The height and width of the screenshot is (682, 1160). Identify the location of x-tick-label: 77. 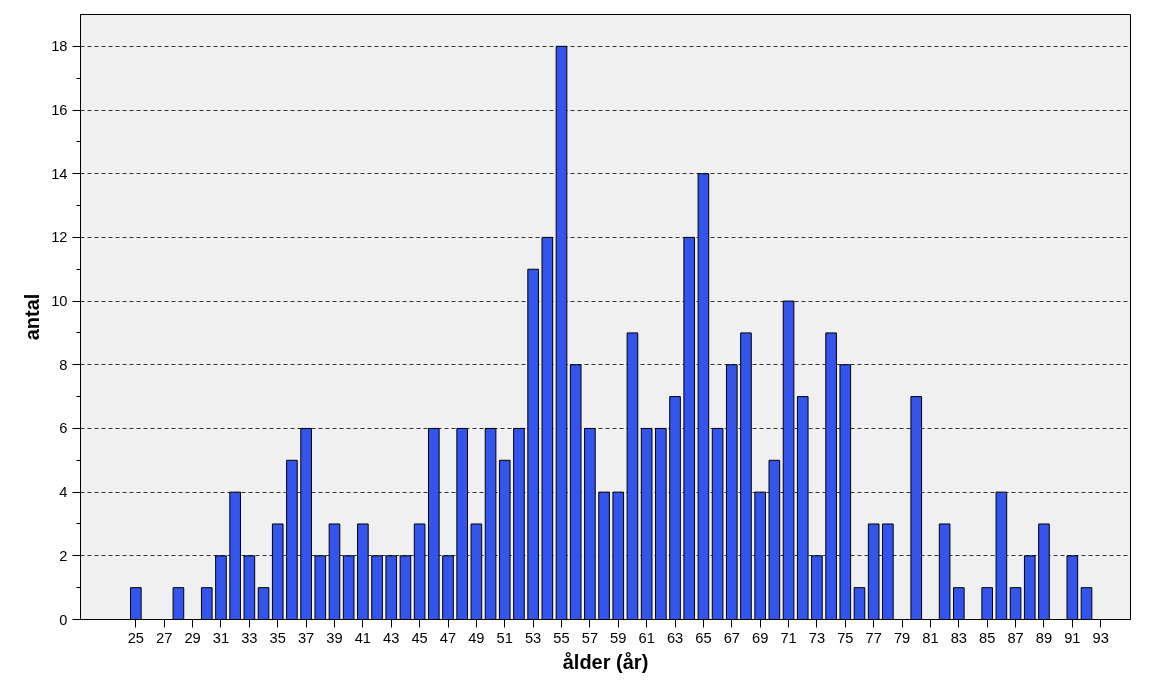
(873, 637).